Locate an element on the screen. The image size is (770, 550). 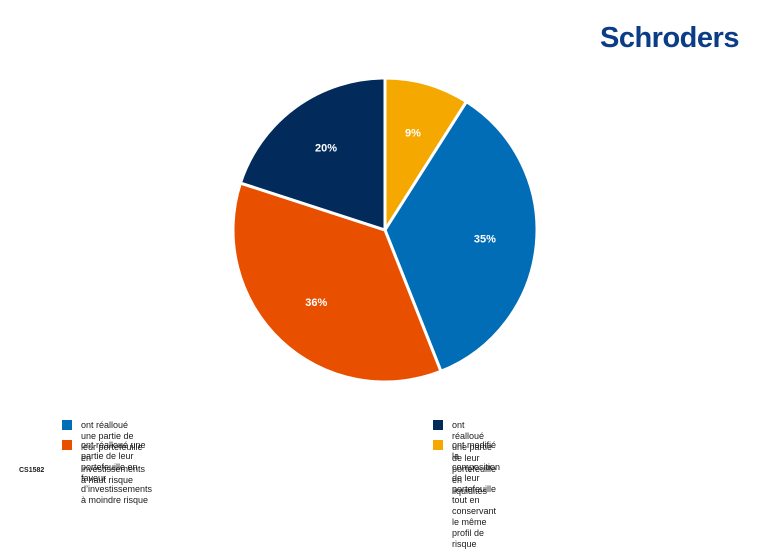
pie-slice-label-1: 35% is located at coordinates (485, 239).